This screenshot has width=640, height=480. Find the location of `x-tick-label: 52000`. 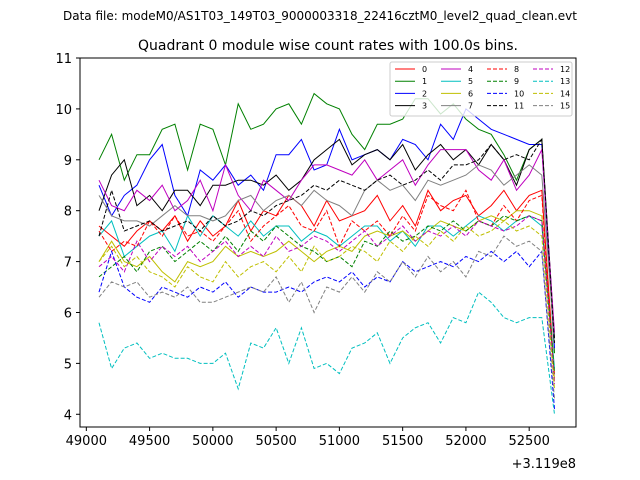

x-tick-label: 52000 is located at coordinates (465, 441).